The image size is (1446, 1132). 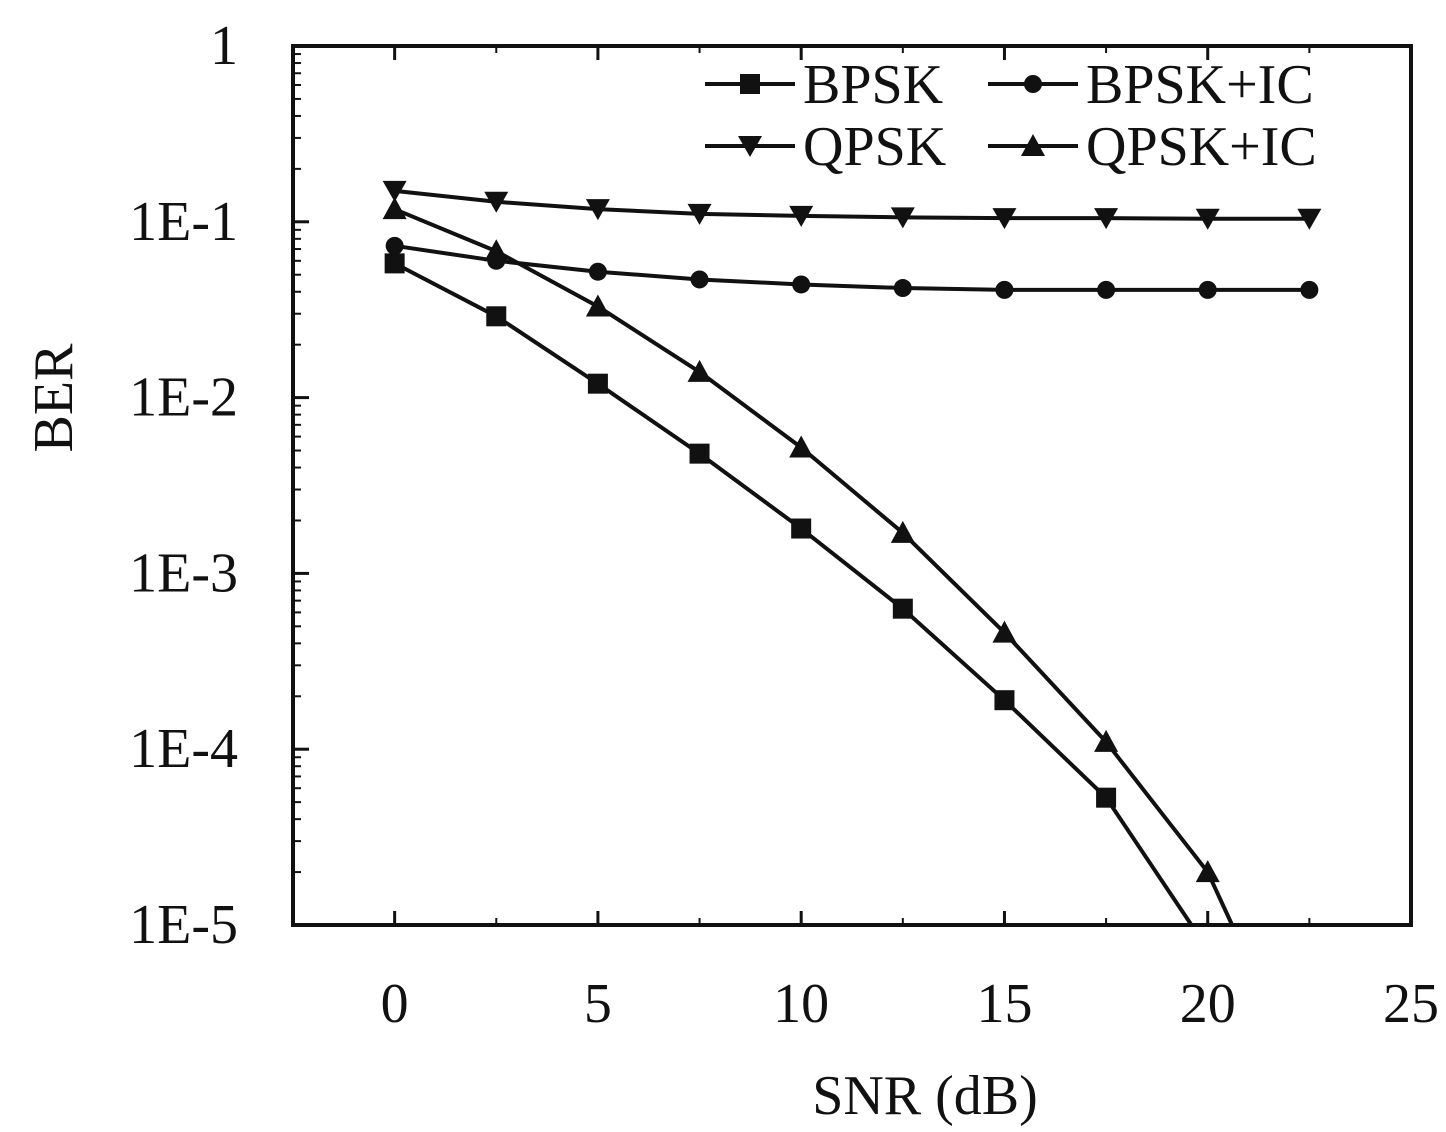 What do you see at coordinates (183, 749) in the screenshot?
I see `y-tick-label: 1E-4` at bounding box center [183, 749].